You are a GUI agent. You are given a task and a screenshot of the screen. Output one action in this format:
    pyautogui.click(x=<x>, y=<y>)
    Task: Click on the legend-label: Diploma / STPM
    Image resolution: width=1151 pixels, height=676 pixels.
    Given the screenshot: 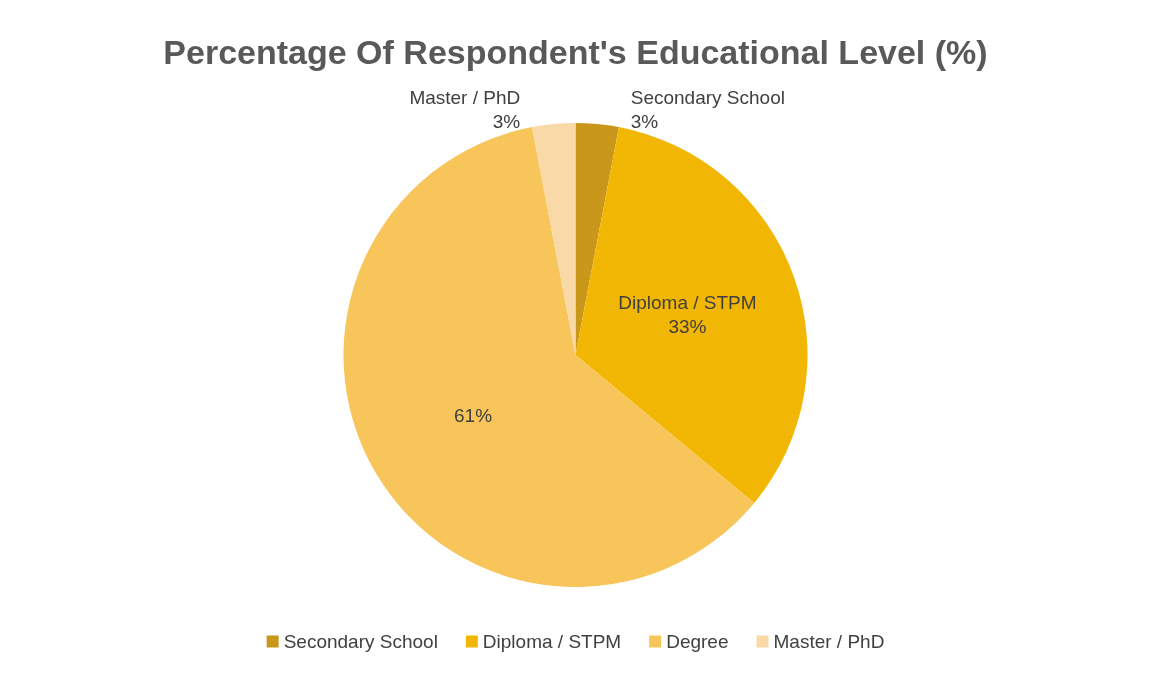 What is the action you would take?
    pyautogui.click(x=552, y=641)
    